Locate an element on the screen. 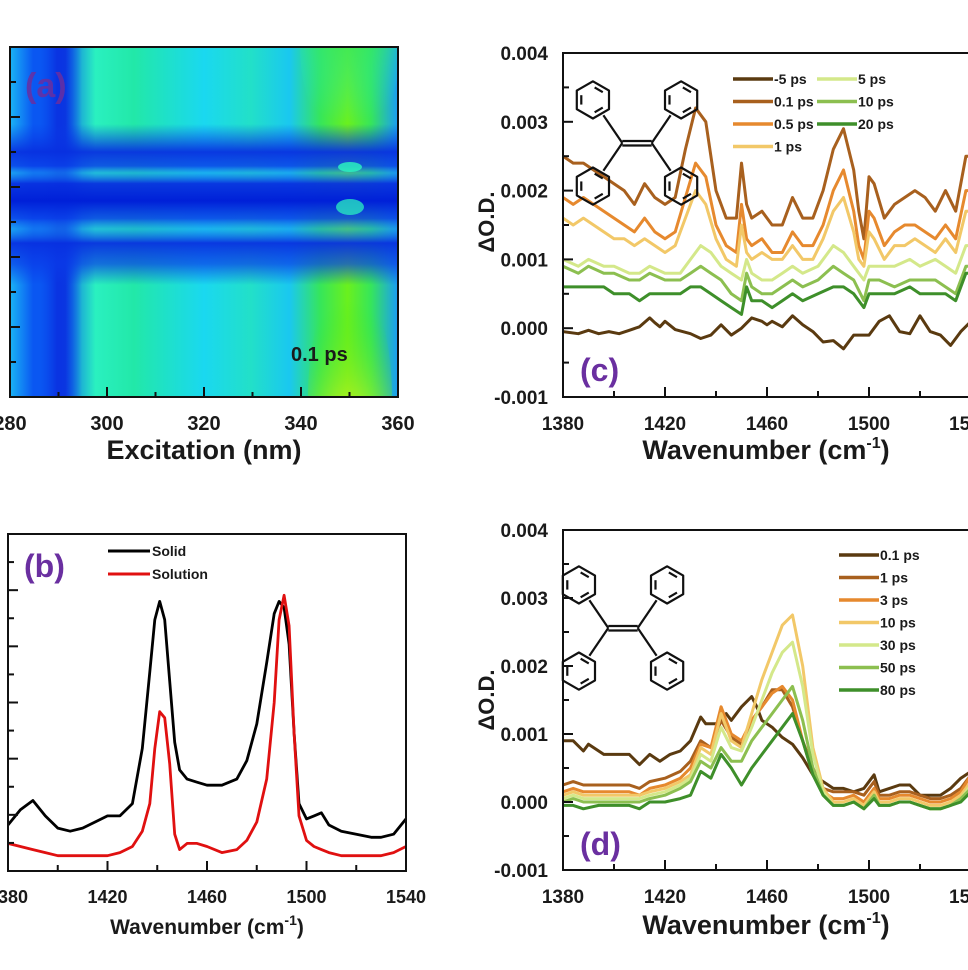  series-line-5ps is located at coordinates (765, 263).